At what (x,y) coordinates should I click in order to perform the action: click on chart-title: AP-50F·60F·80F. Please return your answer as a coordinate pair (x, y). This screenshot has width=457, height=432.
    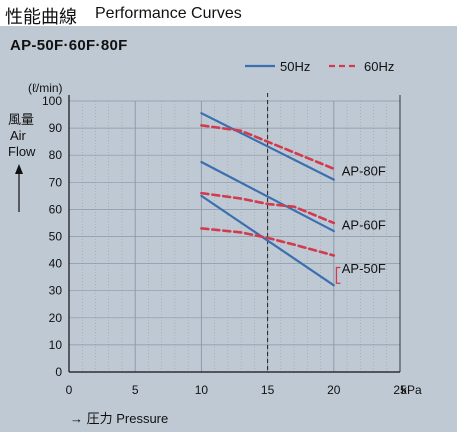
    Looking at the image, I should click on (69, 45).